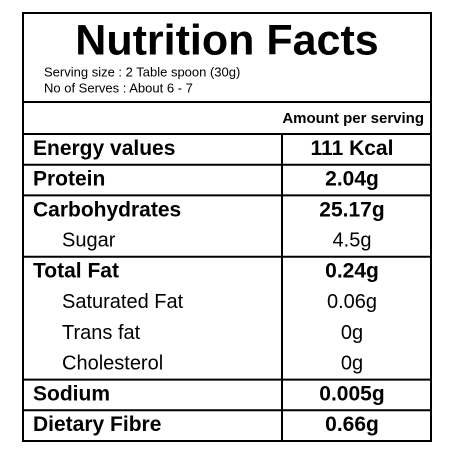 The height and width of the screenshot is (450, 450). What do you see at coordinates (352, 148) in the screenshot?
I see `row-value: 111 Kcal` at bounding box center [352, 148].